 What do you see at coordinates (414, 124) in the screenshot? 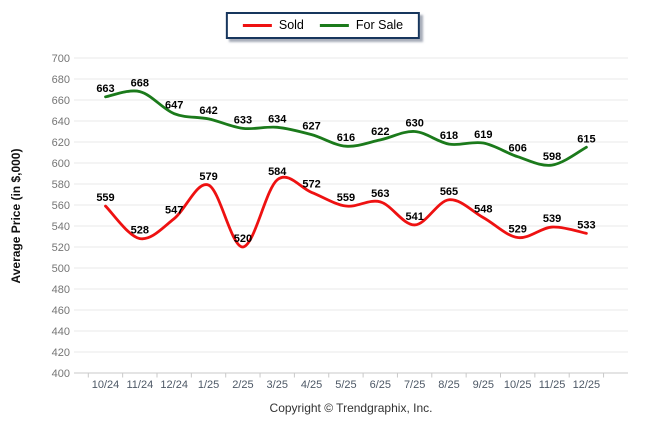
I see `data-label: 630` at bounding box center [414, 124].